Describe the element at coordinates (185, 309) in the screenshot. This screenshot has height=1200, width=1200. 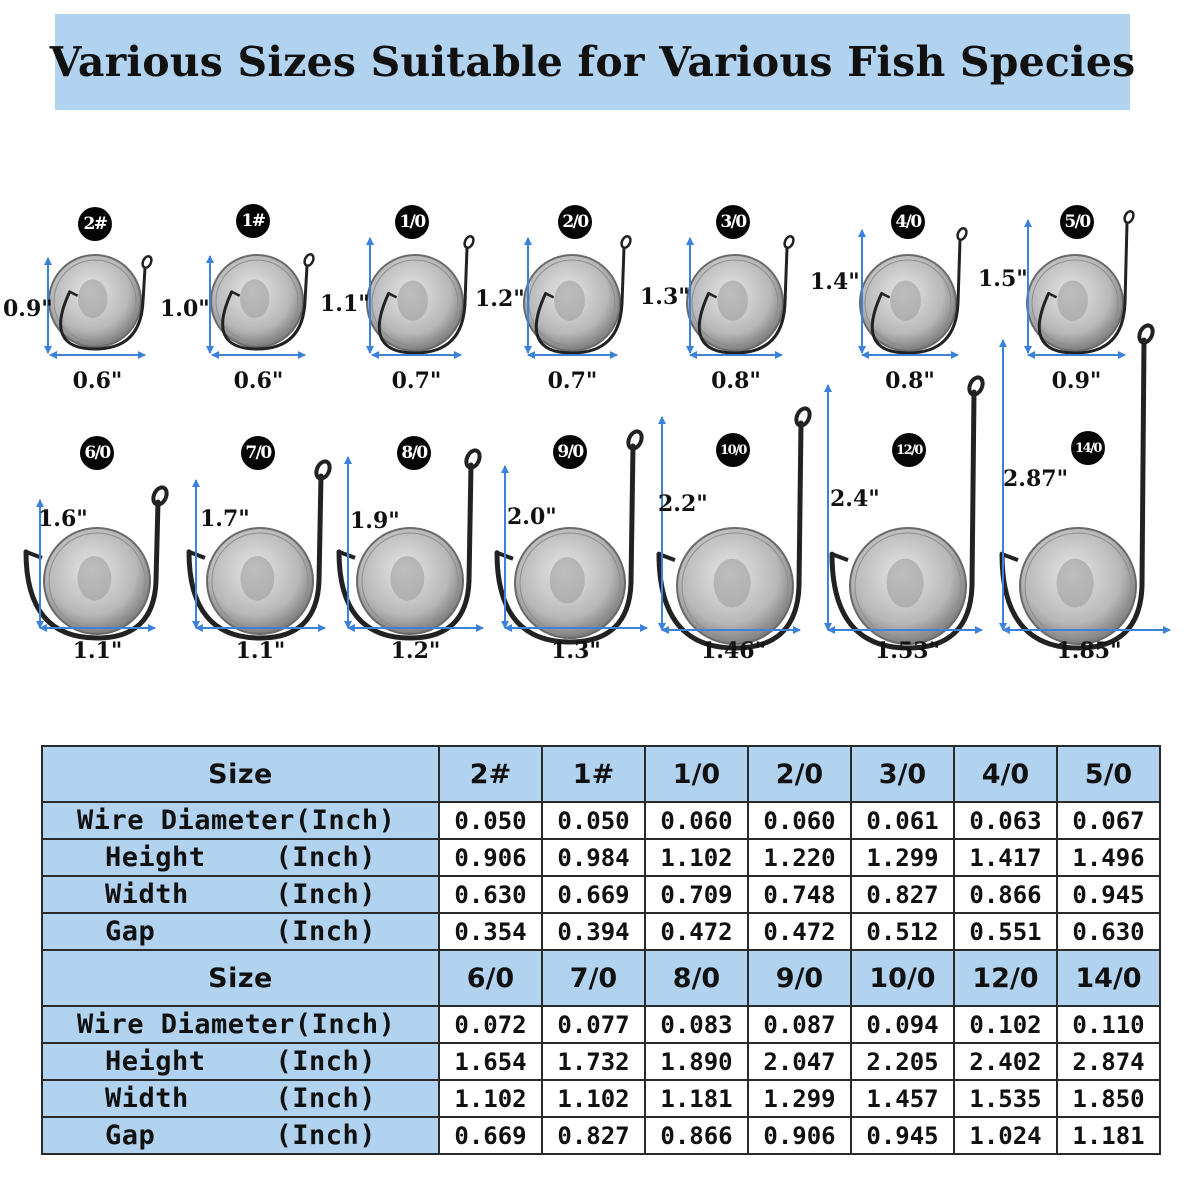
I see `height-label: 1.0"` at that location.